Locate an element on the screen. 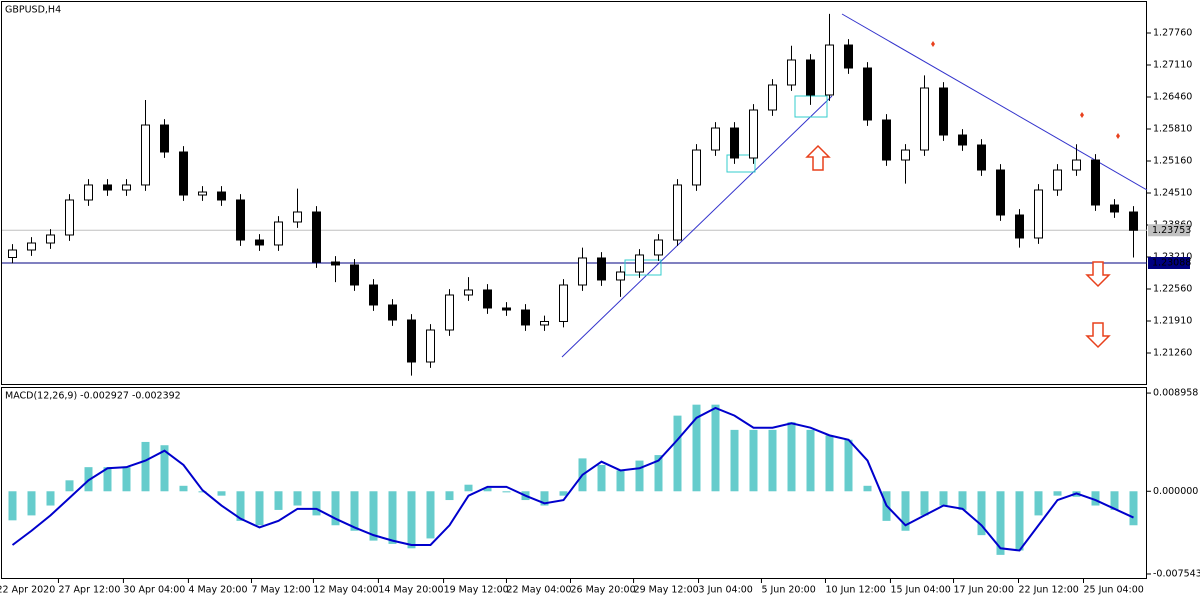  y-tick-label: 0.000000 is located at coordinates (1175, 491).